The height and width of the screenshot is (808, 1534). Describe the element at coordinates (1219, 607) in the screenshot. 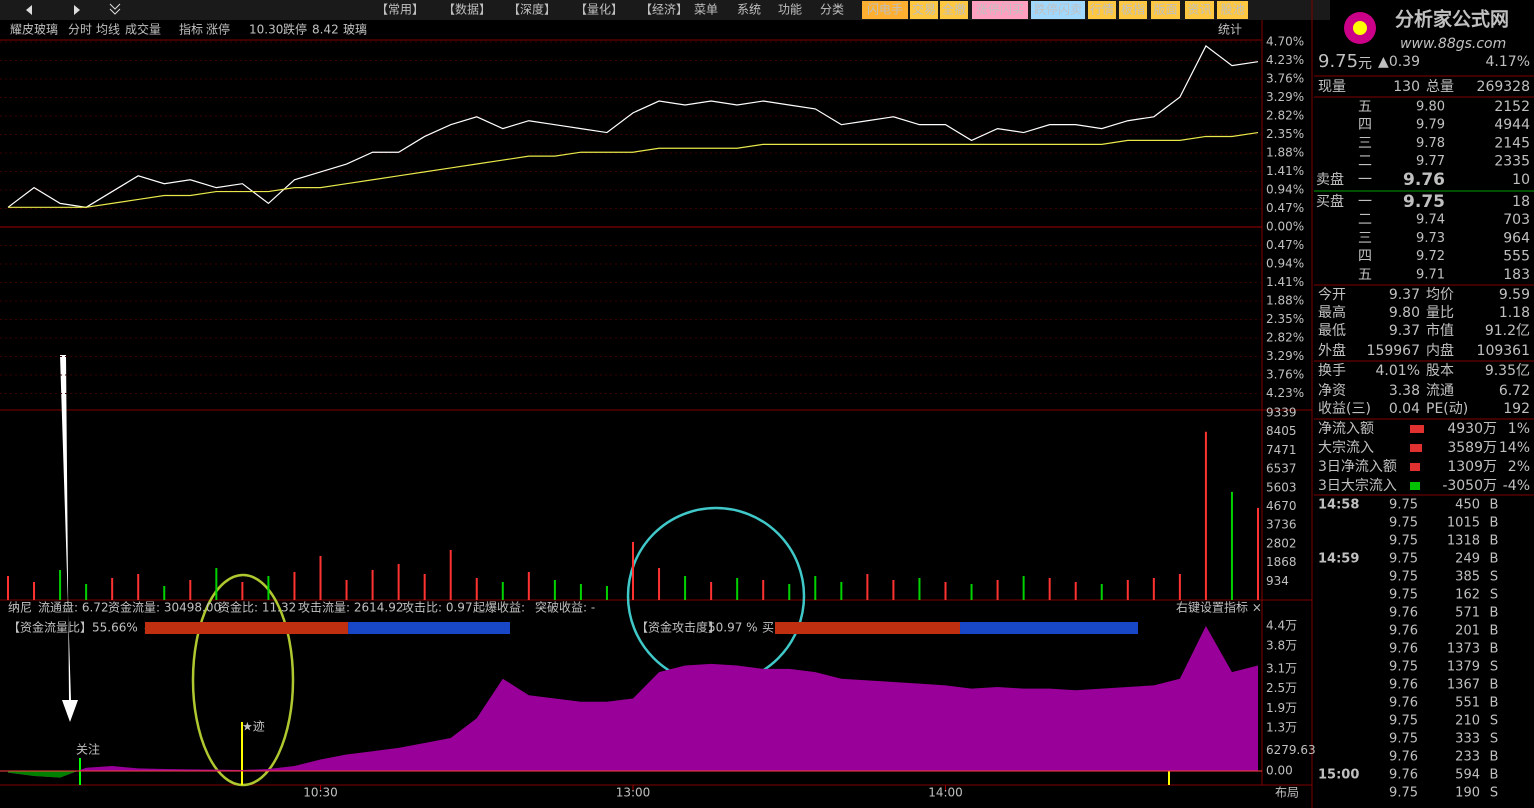

I see `indicator-settings: 右键设置指标 ×` at that location.